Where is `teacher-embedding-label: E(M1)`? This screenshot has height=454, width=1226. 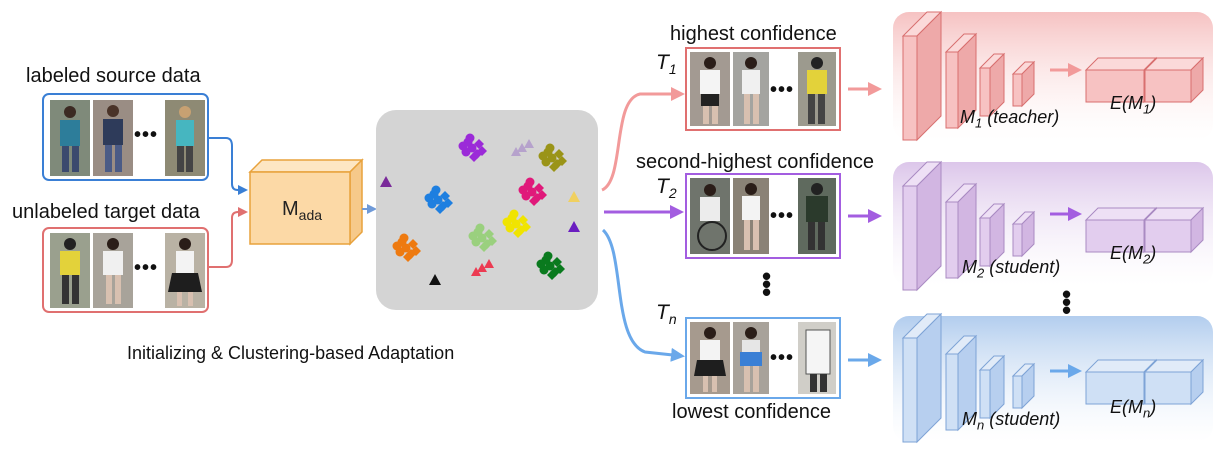
teacher-embedding-label: E(M1) is located at coordinates (1133, 105).